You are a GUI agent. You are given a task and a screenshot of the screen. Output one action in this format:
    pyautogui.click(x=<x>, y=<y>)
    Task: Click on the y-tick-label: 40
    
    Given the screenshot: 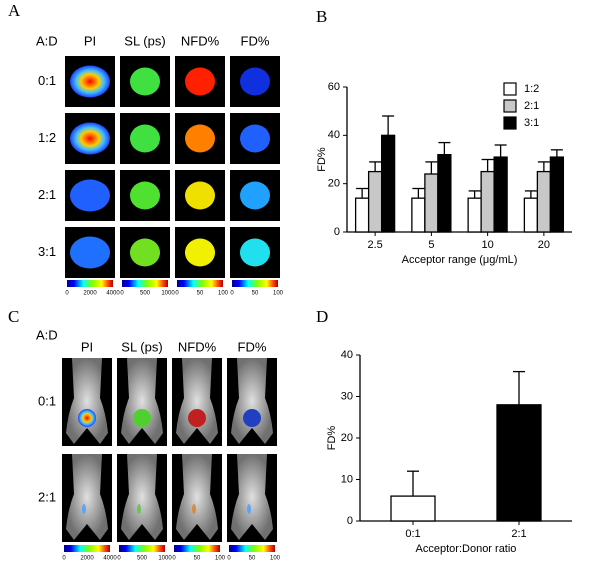 What is the action you would take?
    pyautogui.click(x=347, y=355)
    